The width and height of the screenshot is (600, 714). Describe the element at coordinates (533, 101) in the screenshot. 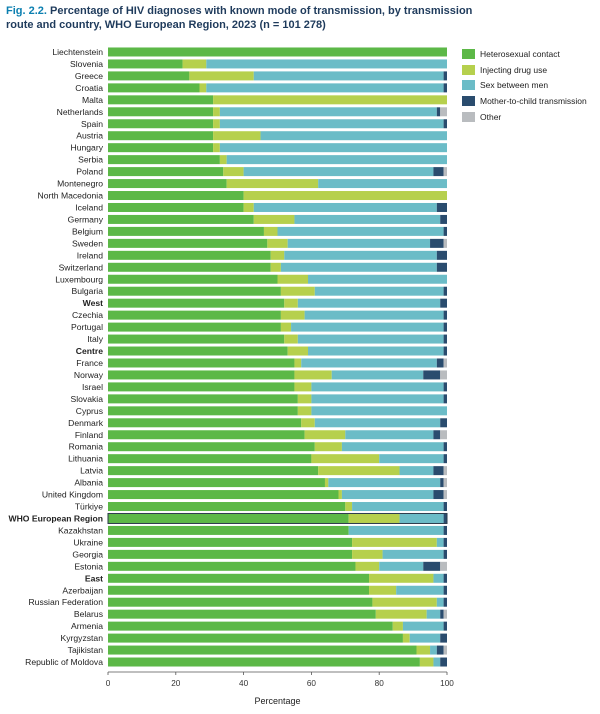

I see `legend-label-mother-to-child-transmission: Mother-to-child transmission` at that location.